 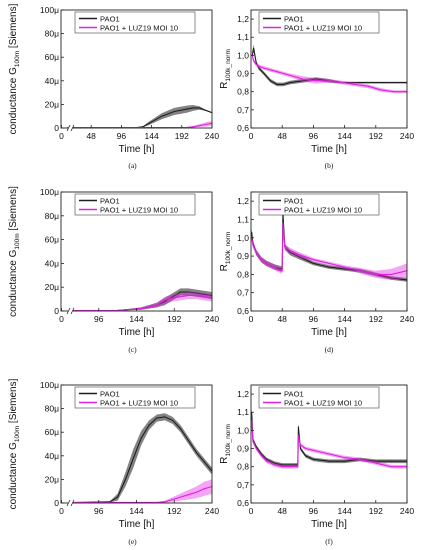 I want to click on y-tick-label: 0,7, so click(x=243, y=110).